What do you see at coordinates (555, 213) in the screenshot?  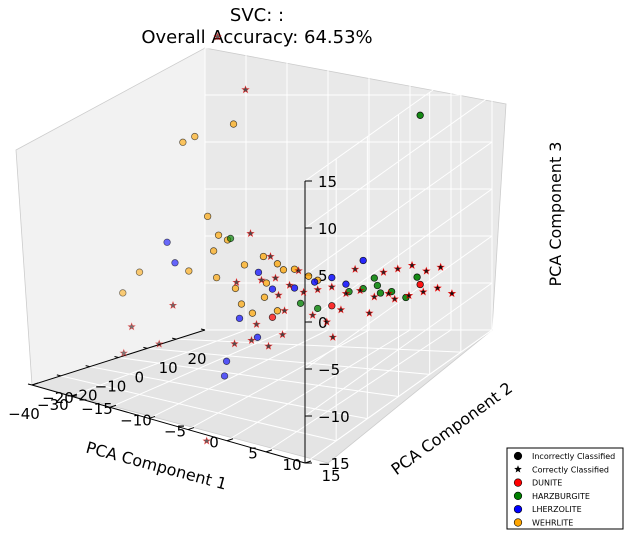 I see `z-axis-label: PCA Component 3` at bounding box center [555, 213].